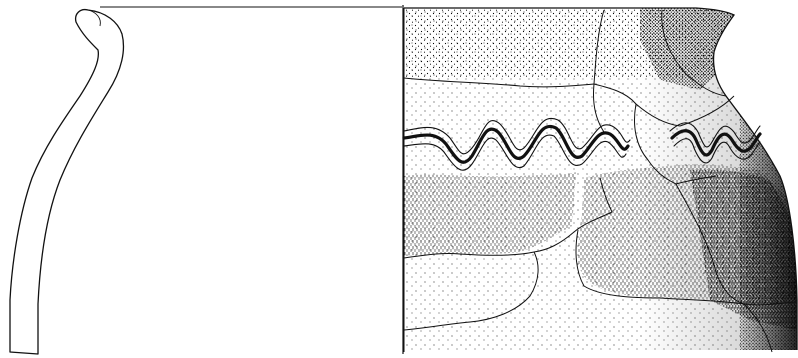 This screenshot has width=798, height=358. What do you see at coordinates (582, 144) in the screenshot?
I see `wavy-band` at bounding box center [582, 144].